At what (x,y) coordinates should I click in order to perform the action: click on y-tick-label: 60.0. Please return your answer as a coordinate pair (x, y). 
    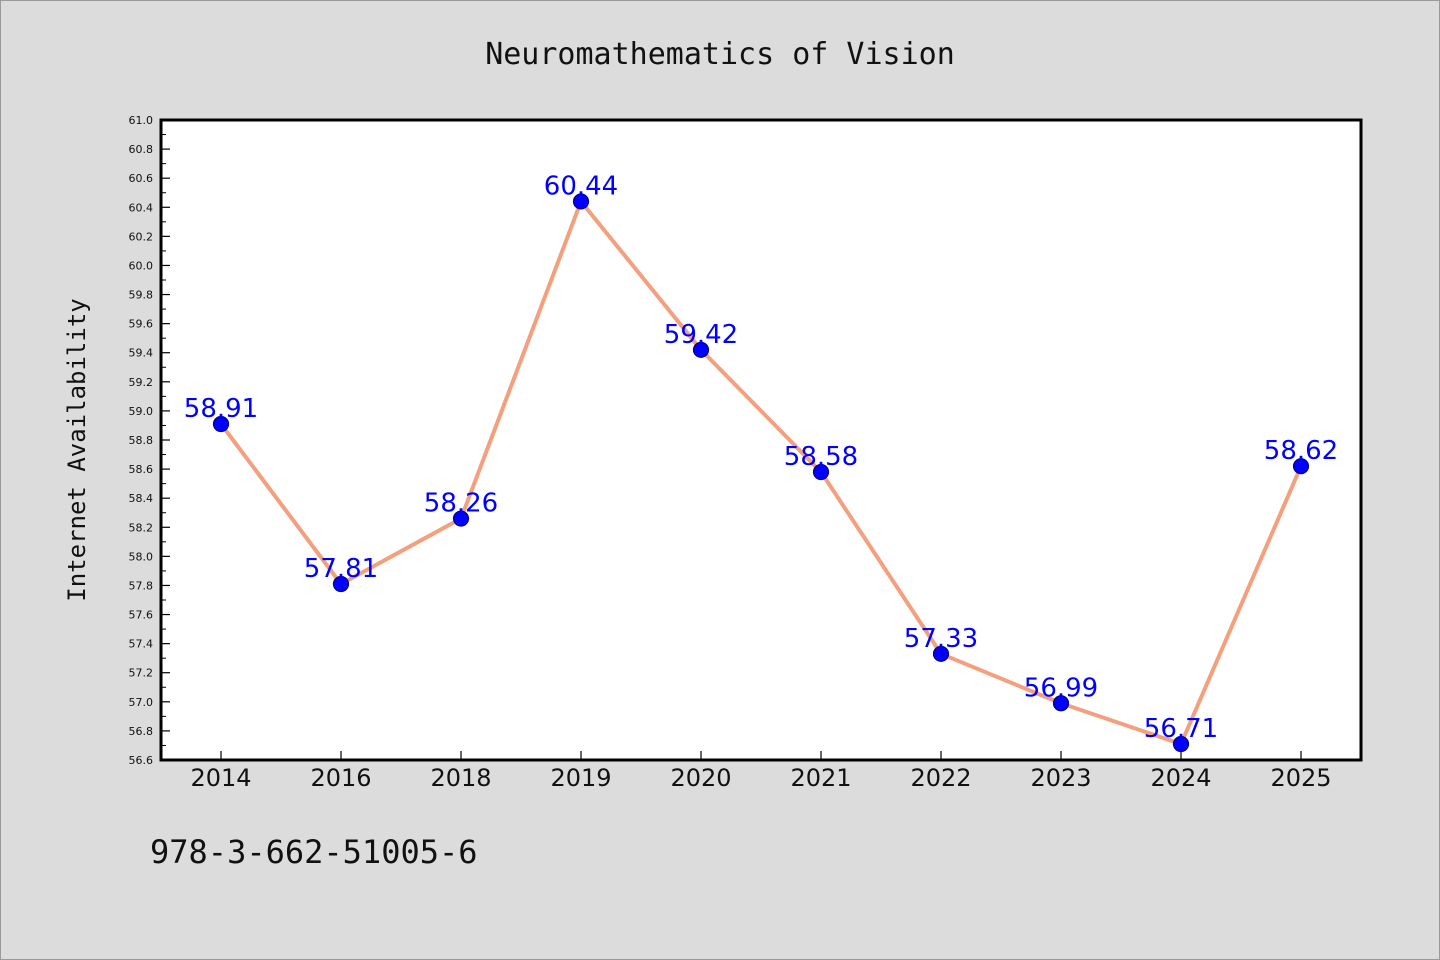
    Looking at the image, I should click on (141, 265).